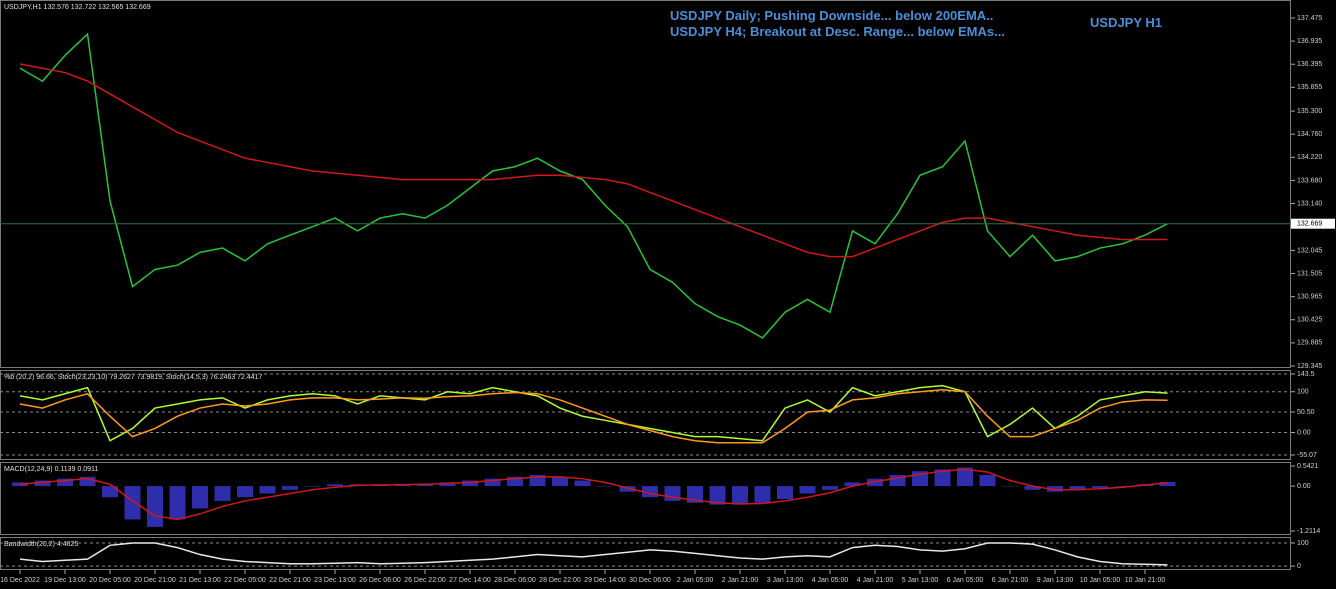 Image resolution: width=1336 pixels, height=589 pixels. I want to click on x-tick-label: 19 Dec 13:00, so click(65, 580).